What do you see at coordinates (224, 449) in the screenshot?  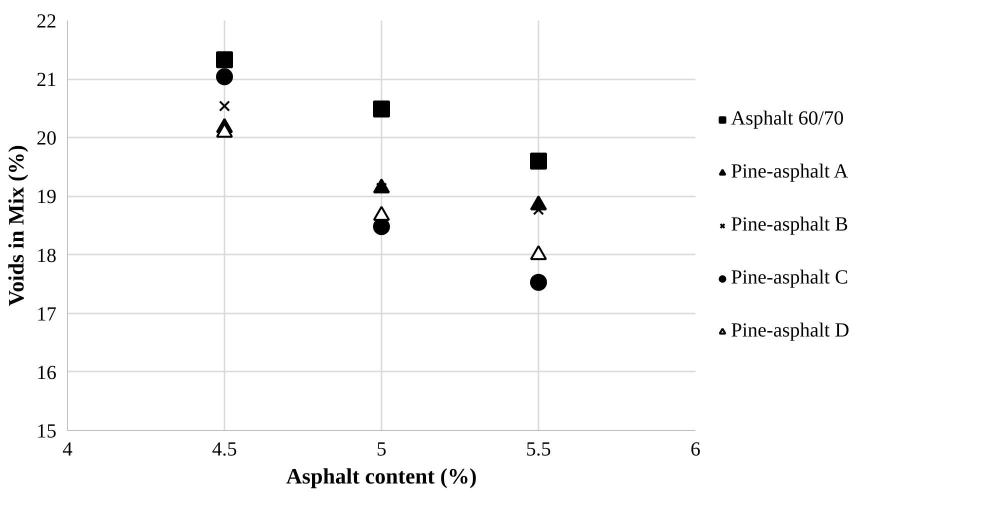 I see `x-tick-label: 4.5` at bounding box center [224, 449].